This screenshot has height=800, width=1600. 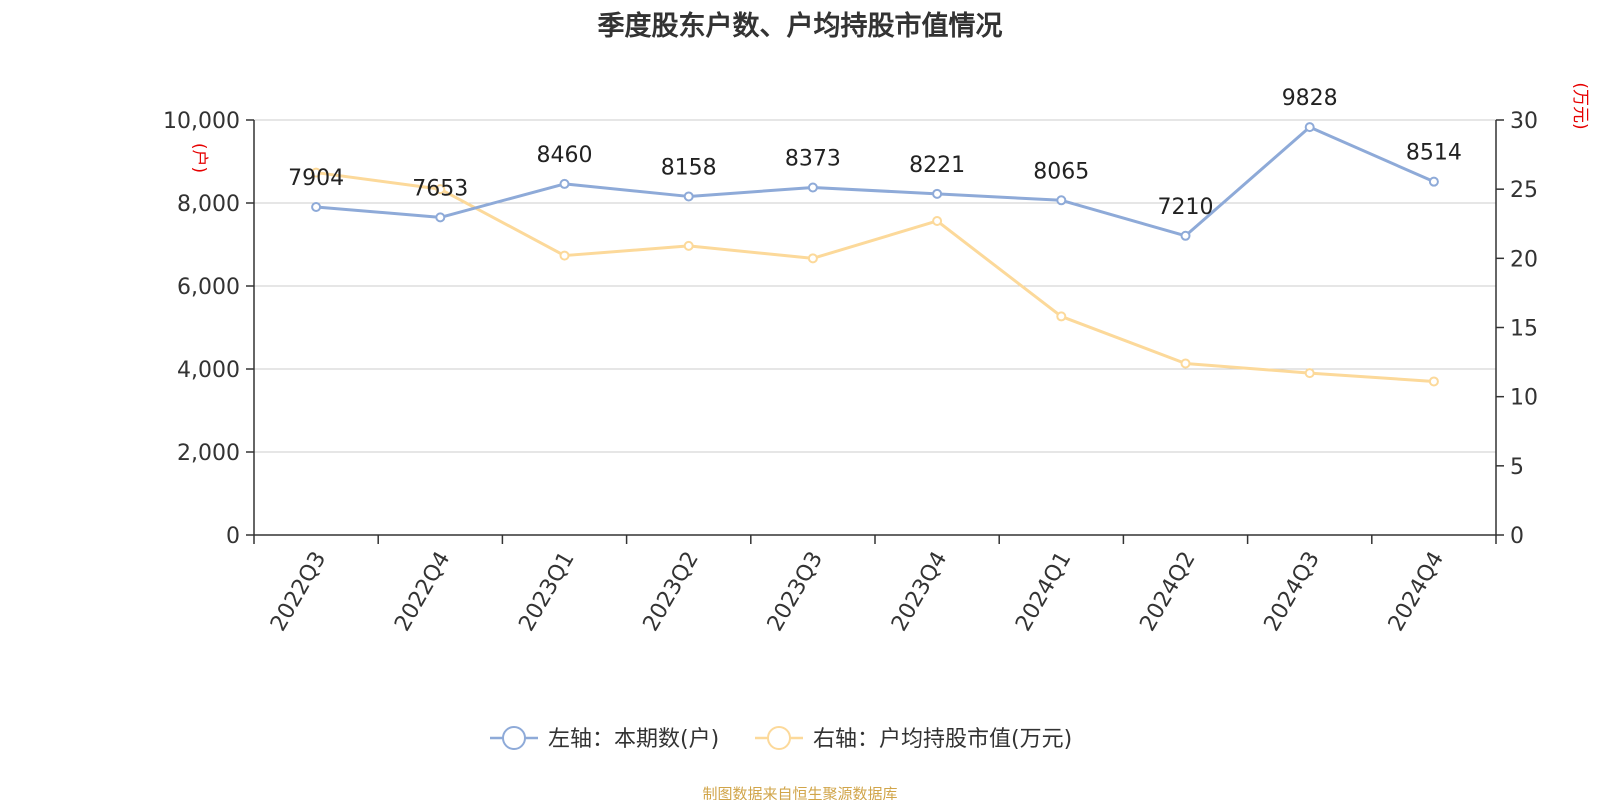 I want to click on x-axis-tick-label: 2023Q4, so click(x=919, y=592).